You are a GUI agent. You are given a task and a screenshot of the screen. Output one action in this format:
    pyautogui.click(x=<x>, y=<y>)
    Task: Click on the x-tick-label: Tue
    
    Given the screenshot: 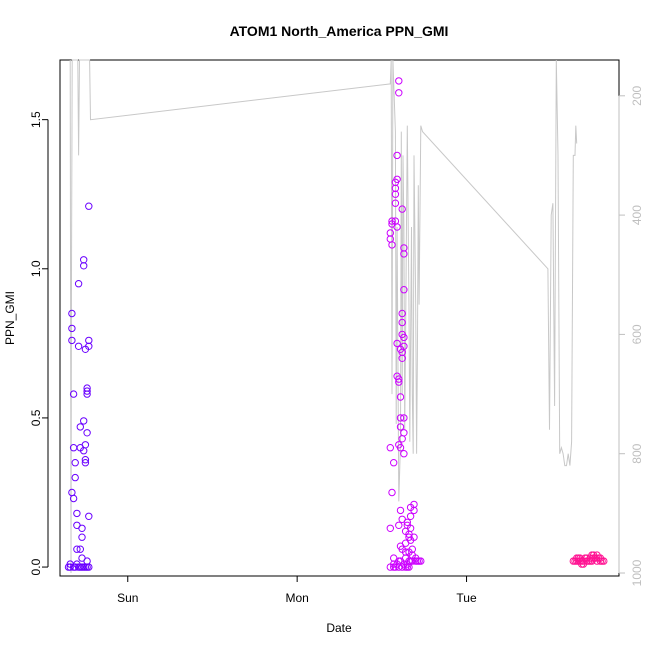 What is the action you would take?
    pyautogui.click(x=466, y=598)
    